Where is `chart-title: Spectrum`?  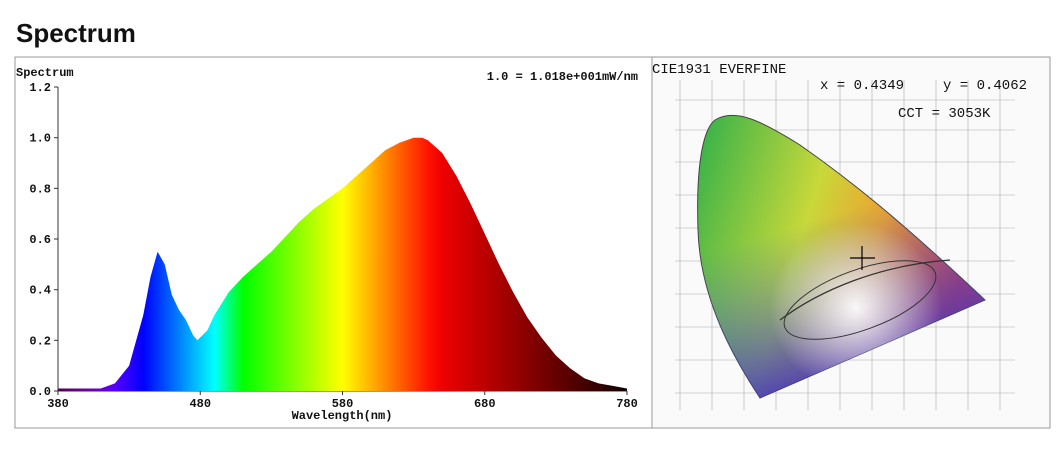 chart-title: Spectrum is located at coordinates (45, 73).